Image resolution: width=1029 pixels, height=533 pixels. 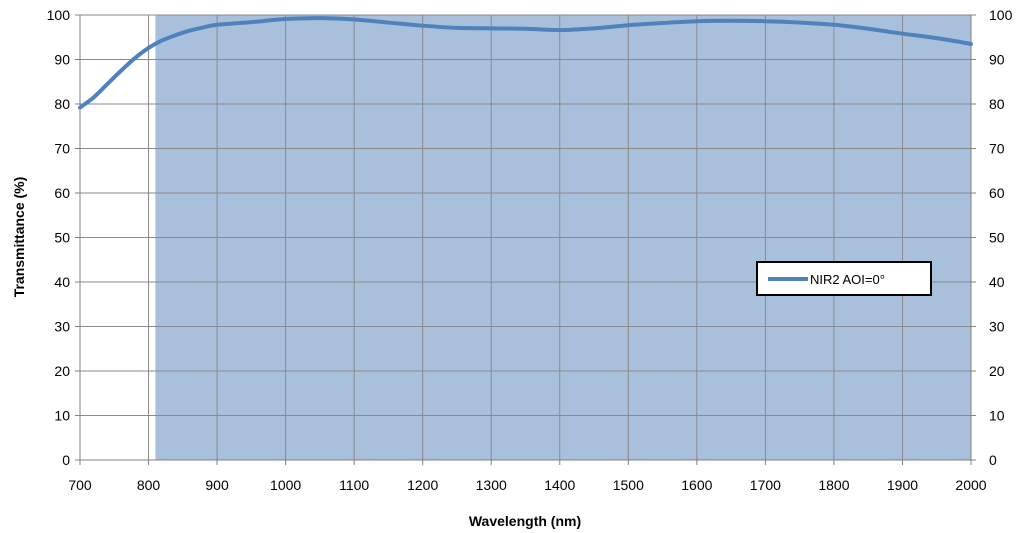 I want to click on x-tick-label: 1500, so click(x=628, y=485).